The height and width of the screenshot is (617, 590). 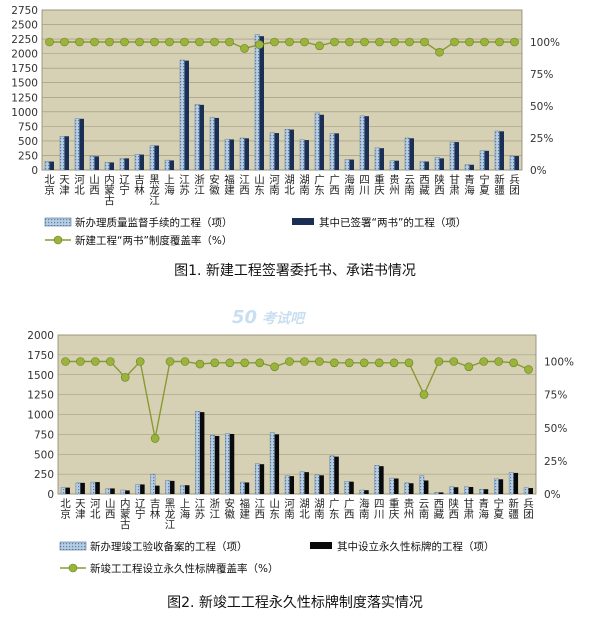 I want to click on category-label: 吉林, so click(x=155, y=509).